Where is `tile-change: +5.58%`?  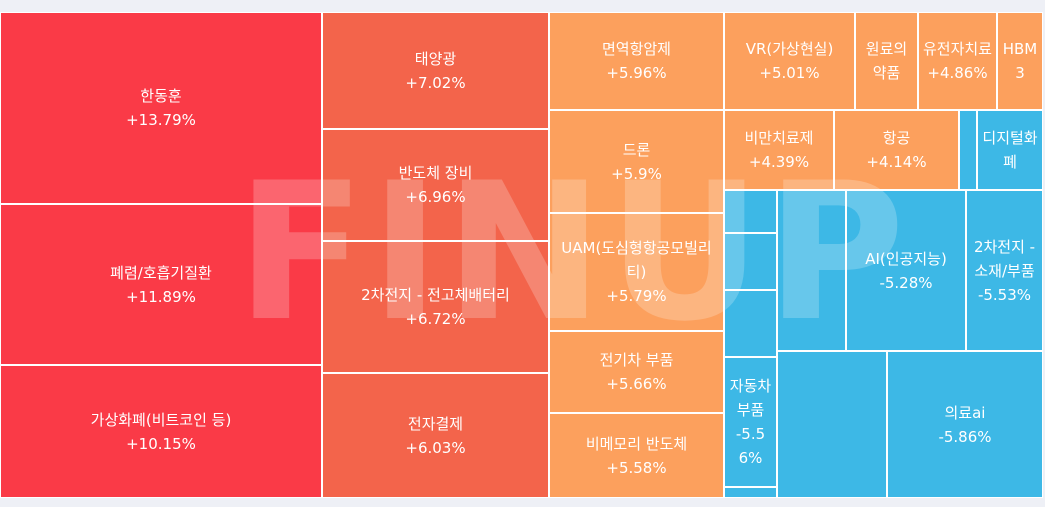 tile-change: +5.58% is located at coordinates (636, 467).